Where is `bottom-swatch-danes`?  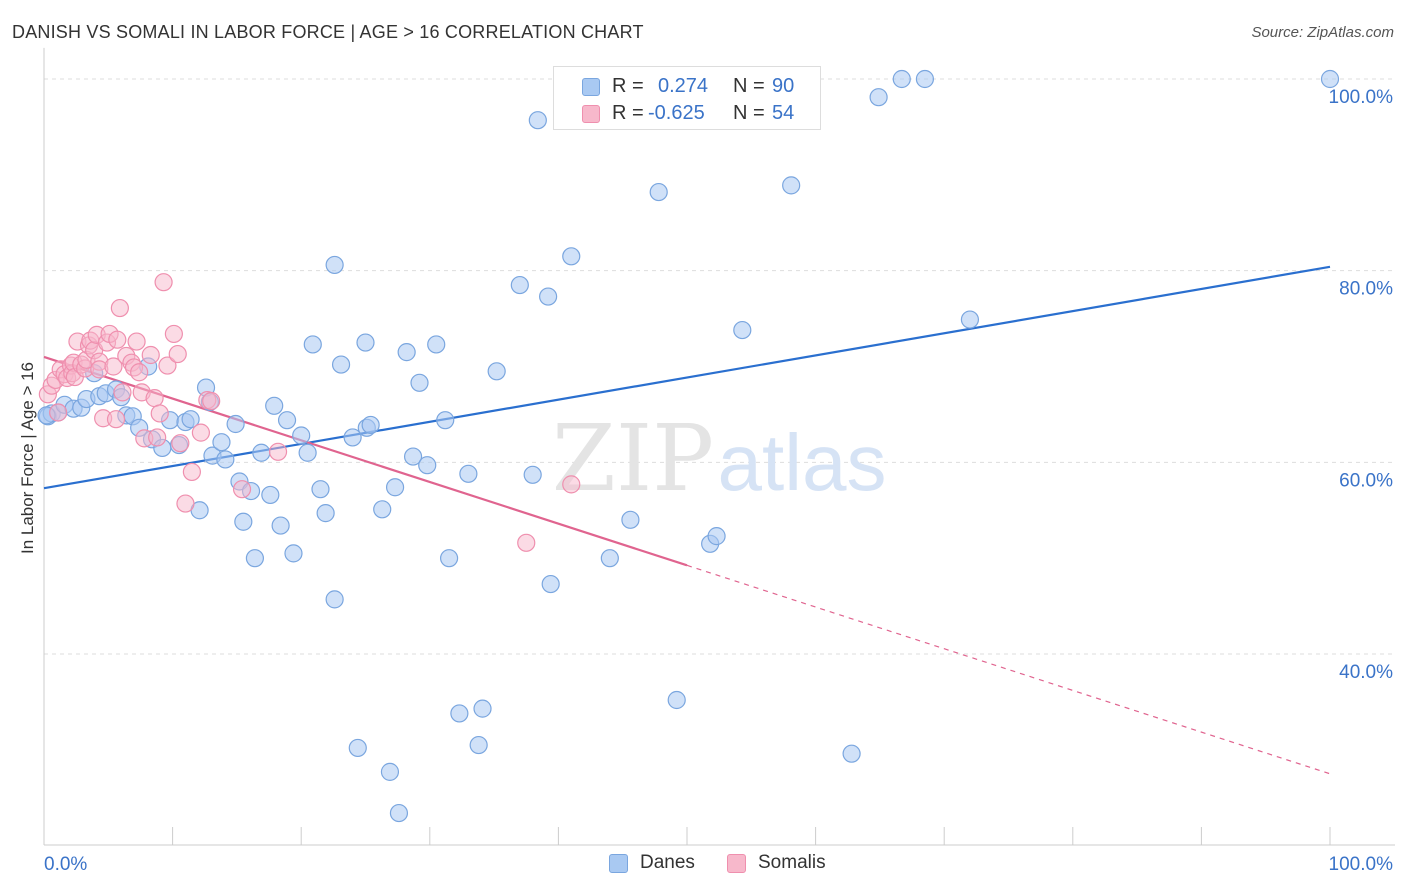 bottom-swatch-danes is located at coordinates (618, 863).